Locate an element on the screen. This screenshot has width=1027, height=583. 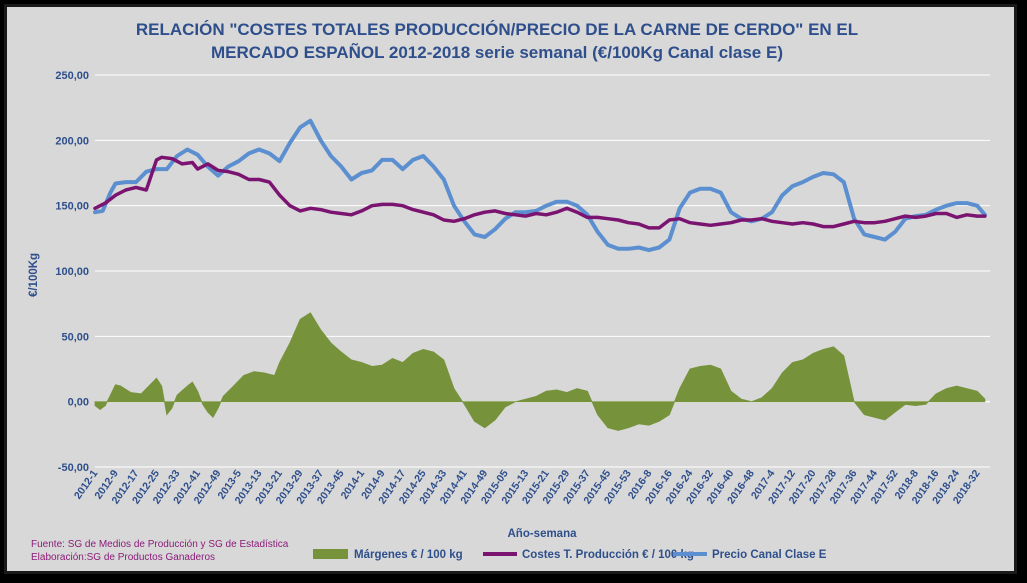
y-tick-labels: 250,00 200,00 150,00 100,00 50,00 0,00 -50,00 is located at coordinates (72, 272).